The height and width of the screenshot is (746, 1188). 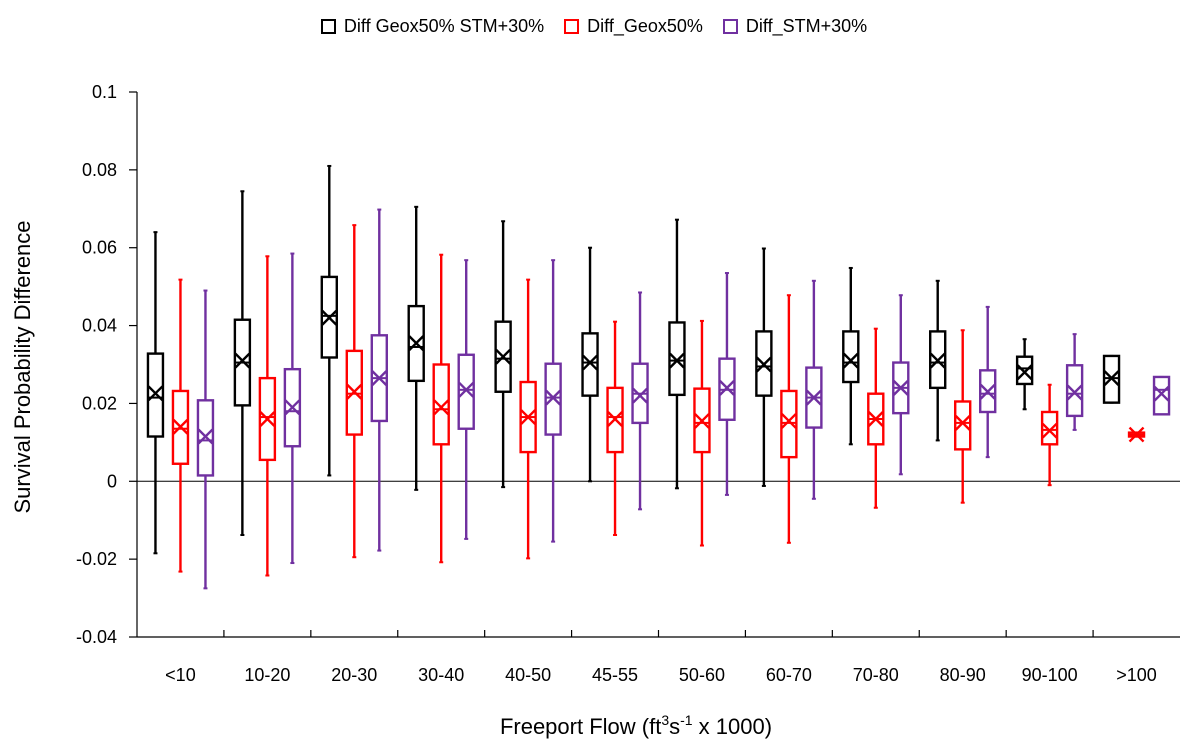 What do you see at coordinates (733, 726) in the screenshot?
I see `x-axis-title-suffix: x 1000)` at bounding box center [733, 726].